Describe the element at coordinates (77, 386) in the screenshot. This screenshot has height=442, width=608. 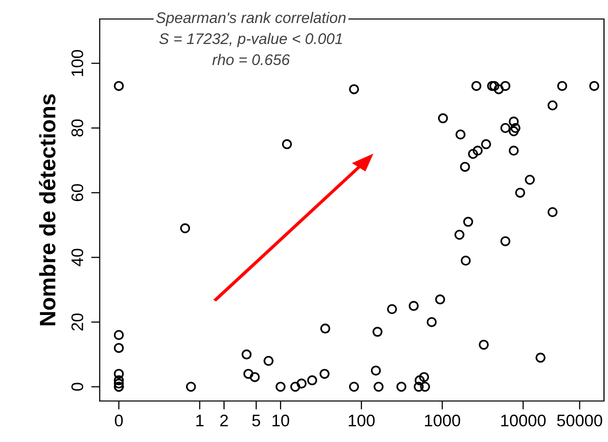
I see `y-tick-label: 0` at that location.